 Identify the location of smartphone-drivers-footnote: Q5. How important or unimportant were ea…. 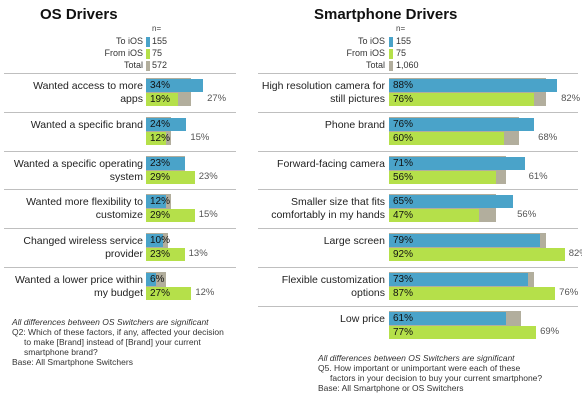
(419, 368).